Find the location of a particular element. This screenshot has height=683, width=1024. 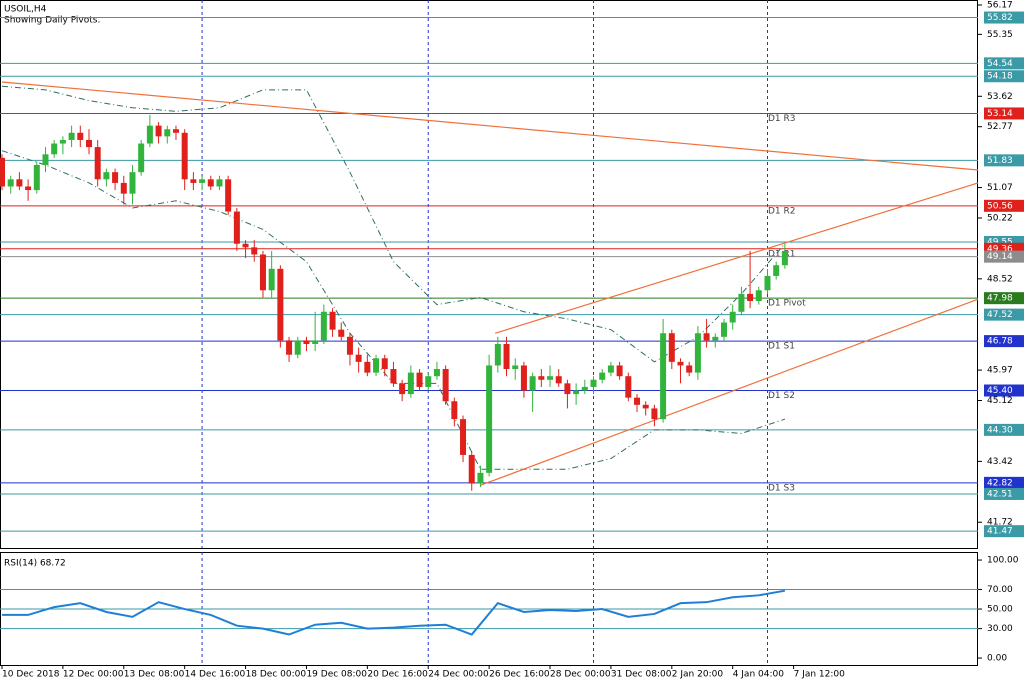

trendline is located at coordinates (729, 392).